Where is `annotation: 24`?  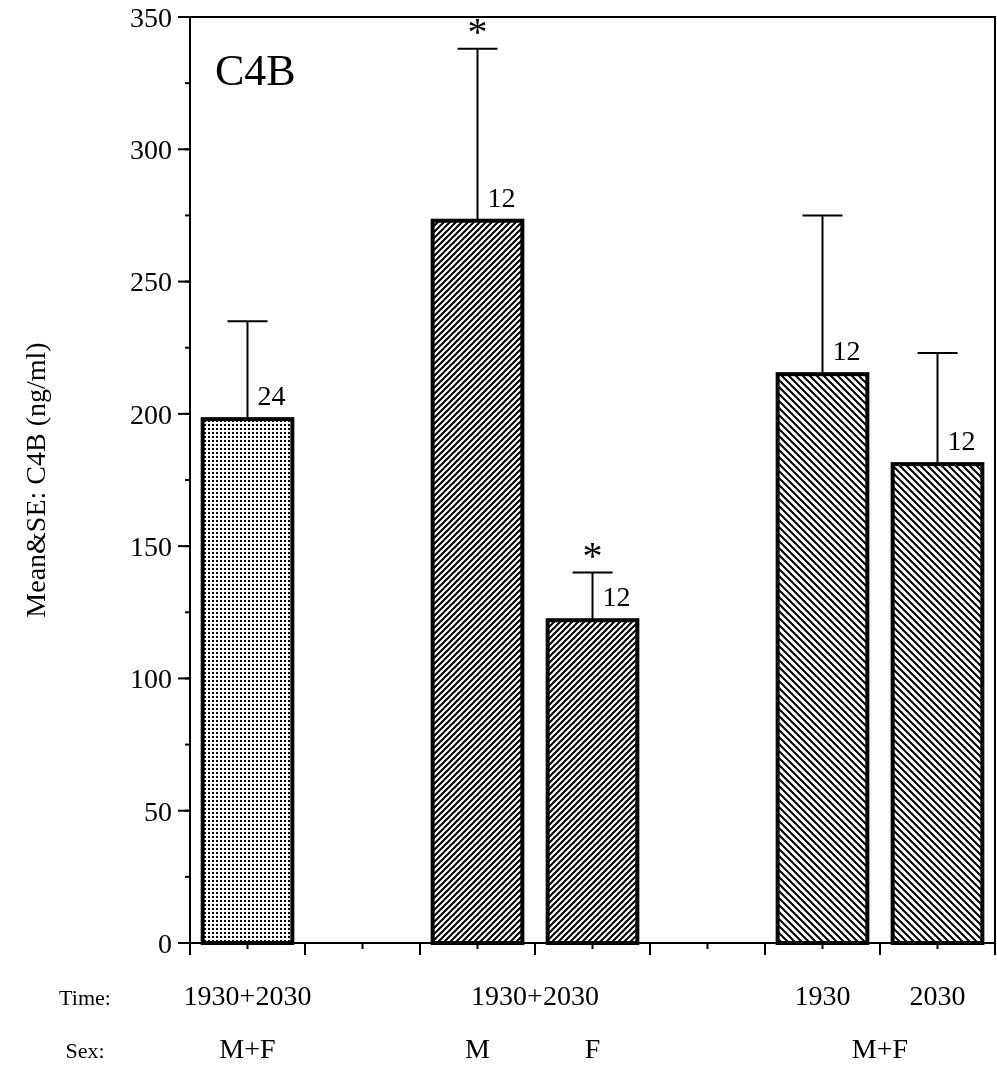 annotation: 24 is located at coordinates (271, 396).